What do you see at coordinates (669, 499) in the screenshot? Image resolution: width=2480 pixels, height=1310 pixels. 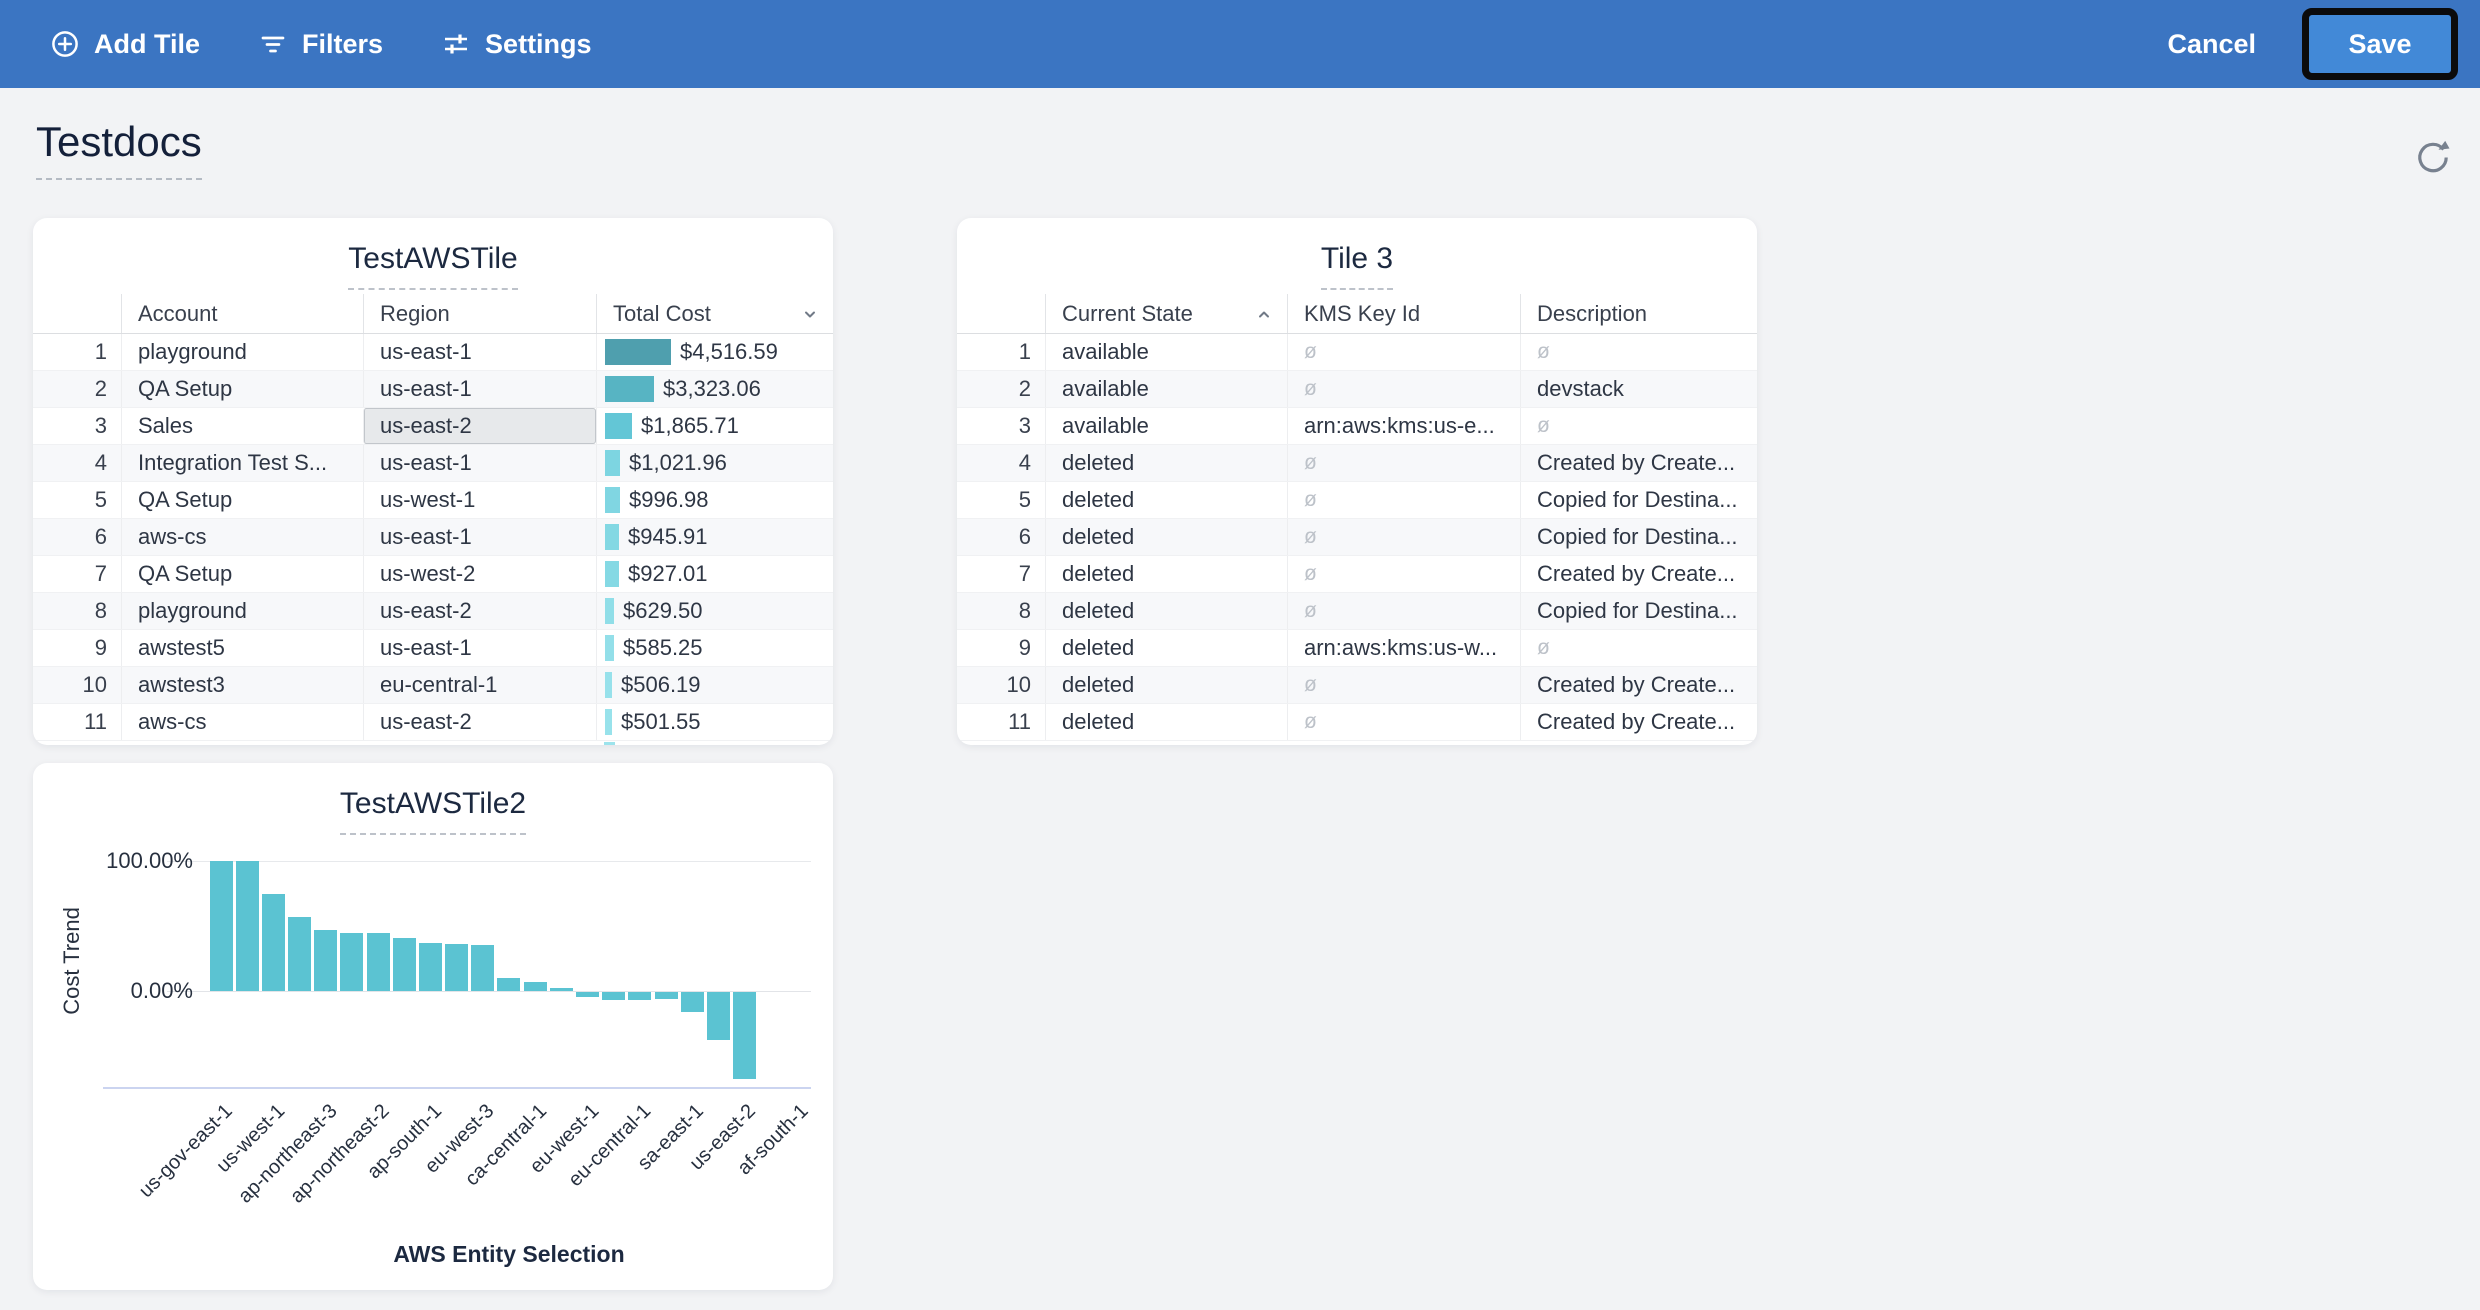 I see `cost-value: $996.98` at bounding box center [669, 499].